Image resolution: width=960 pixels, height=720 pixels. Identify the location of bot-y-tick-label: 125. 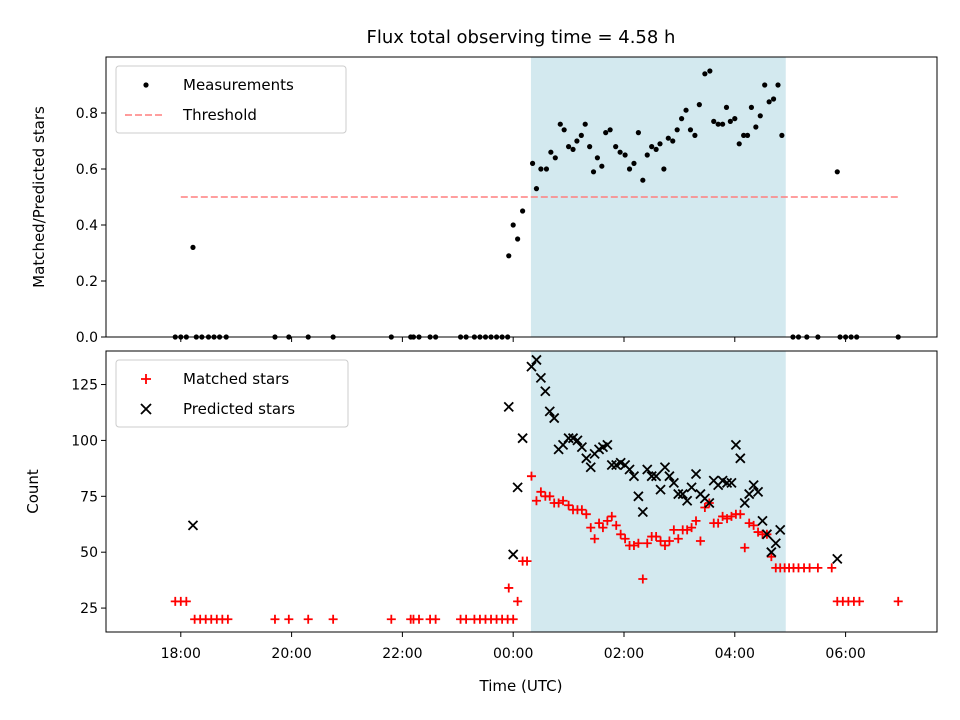
(84, 386).